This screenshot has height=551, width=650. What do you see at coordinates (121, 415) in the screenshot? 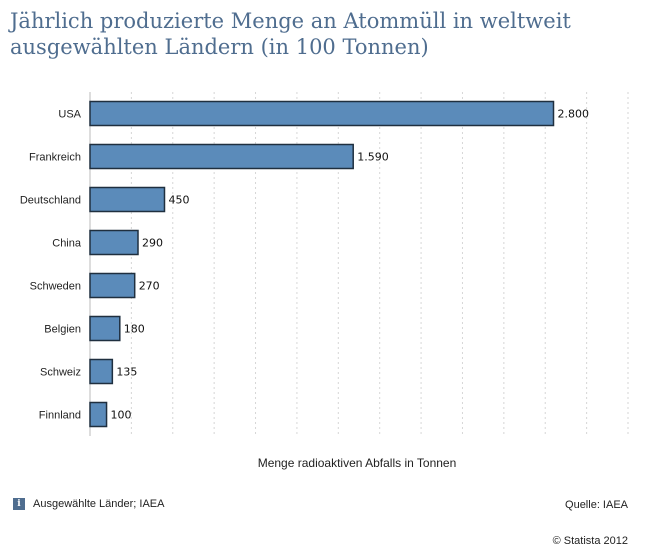
I see `value-label: 100` at bounding box center [121, 415].